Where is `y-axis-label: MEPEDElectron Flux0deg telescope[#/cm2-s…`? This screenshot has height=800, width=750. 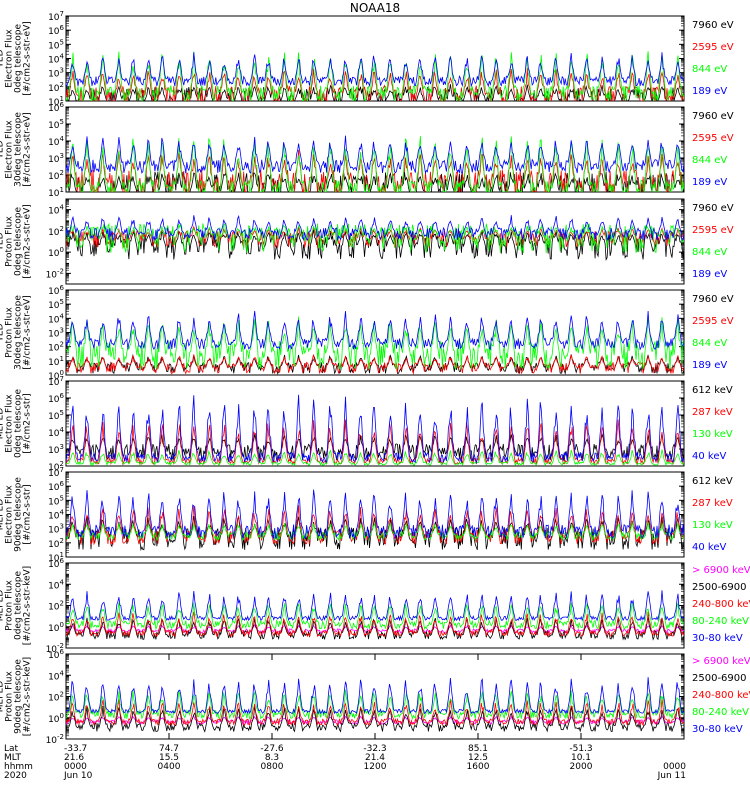
y-axis-label: MEPEDElectron Flux0deg telescope[#/cm2-s… is located at coordinates (16, 424).